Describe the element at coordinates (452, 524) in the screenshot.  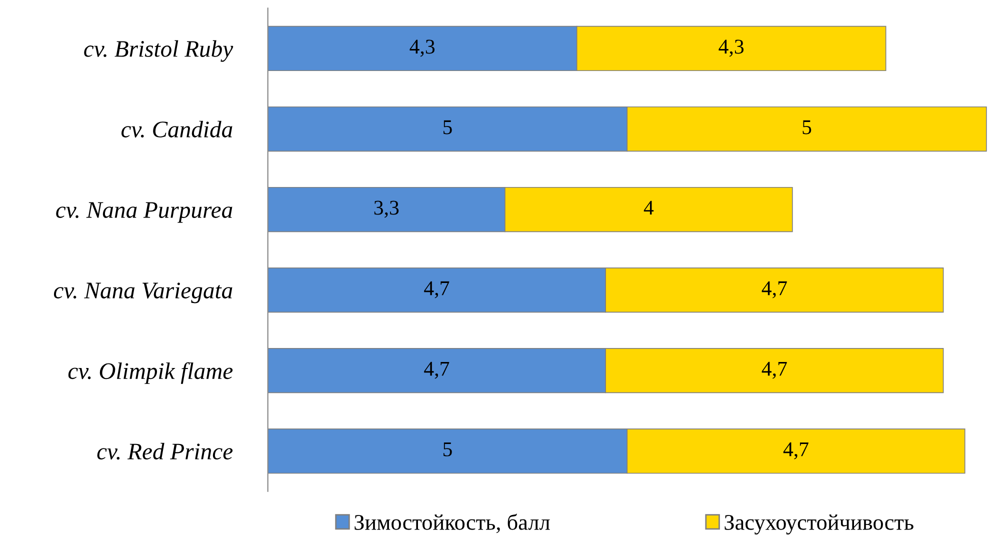
I see `legend-label: Зимостойкость, балл` at that location.